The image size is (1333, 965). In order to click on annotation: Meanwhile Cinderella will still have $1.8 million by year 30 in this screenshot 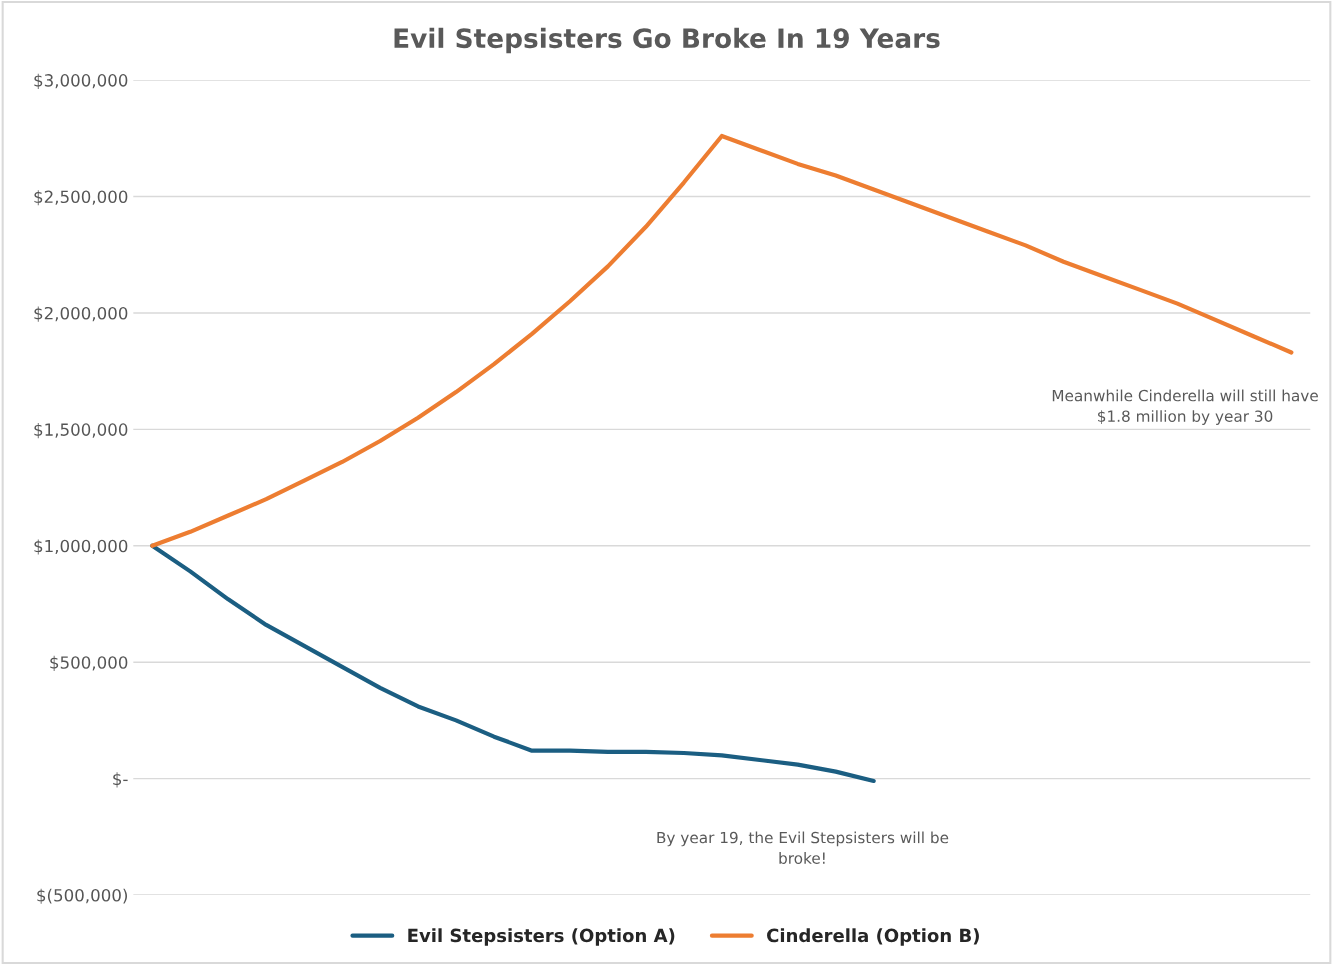, I will do `click(1185, 407)`.